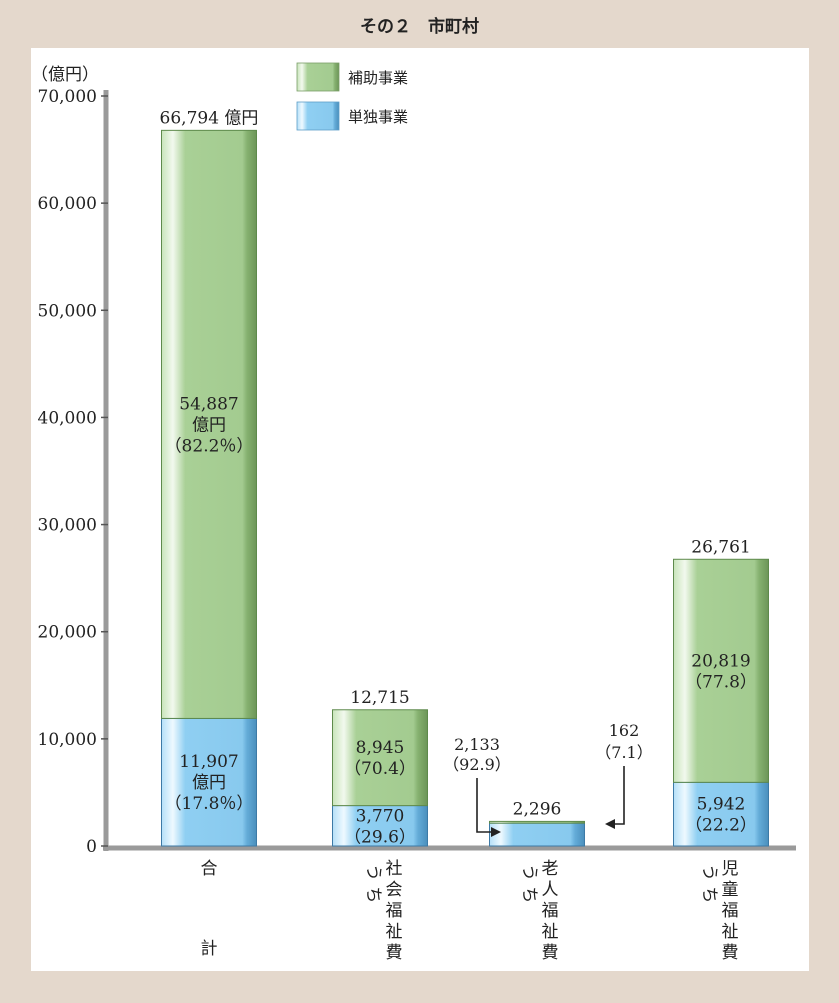 This screenshot has width=839, height=1003. I want to click on bar-hojo-label: 億円, so click(209, 425).